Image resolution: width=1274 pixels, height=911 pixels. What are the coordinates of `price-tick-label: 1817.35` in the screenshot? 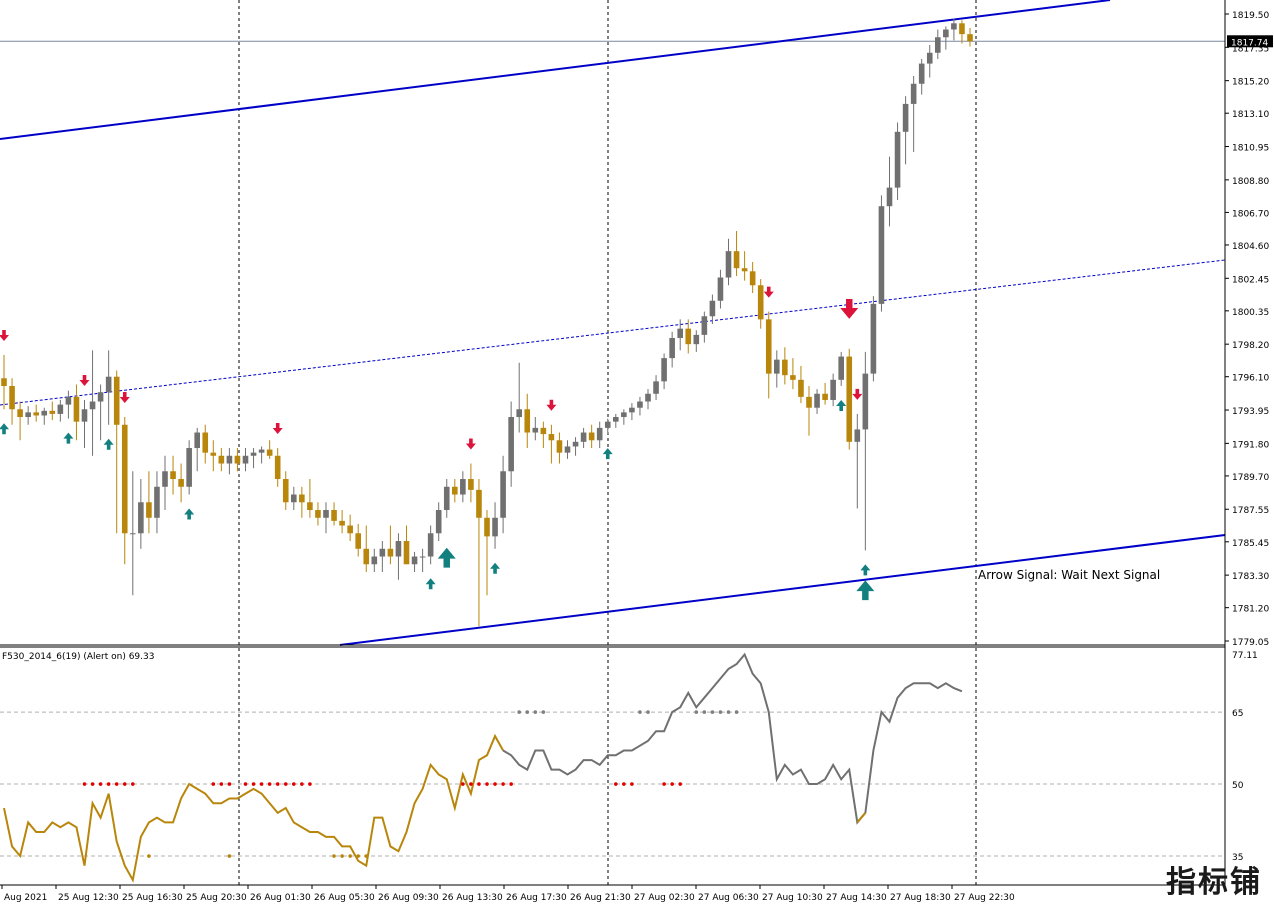 It's located at (1250, 49).